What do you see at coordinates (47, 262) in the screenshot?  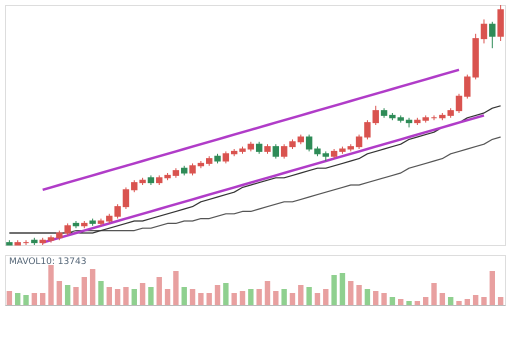 I see `annotation: MAVOL10: 13743` at bounding box center [47, 262].